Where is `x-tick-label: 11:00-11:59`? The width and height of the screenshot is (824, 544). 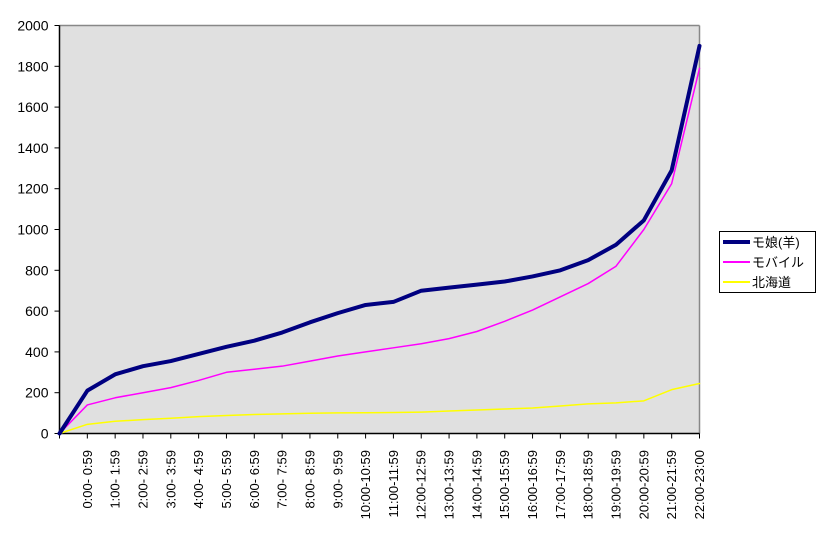
x-tick-label: 11:00-11:59 is located at coordinates (393, 483).